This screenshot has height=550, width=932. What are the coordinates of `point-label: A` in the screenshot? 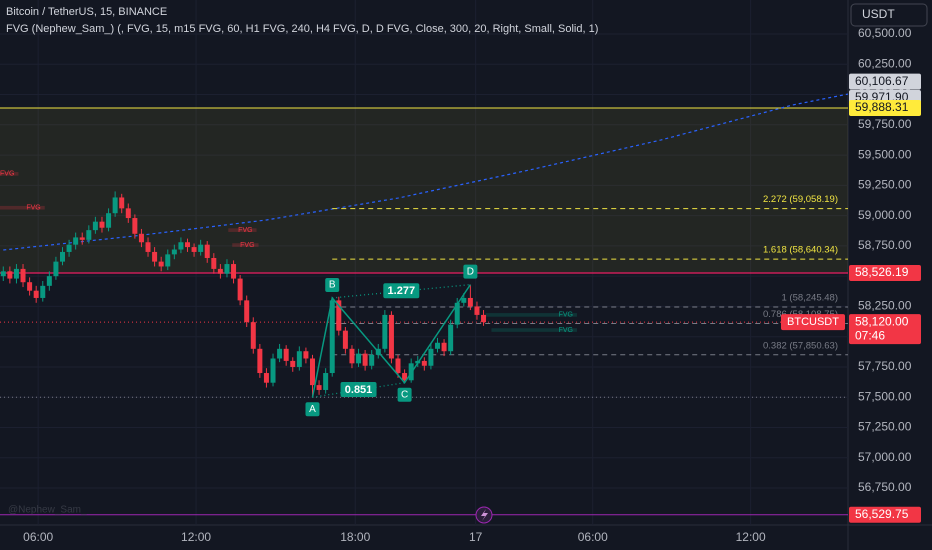 It's located at (312, 409).